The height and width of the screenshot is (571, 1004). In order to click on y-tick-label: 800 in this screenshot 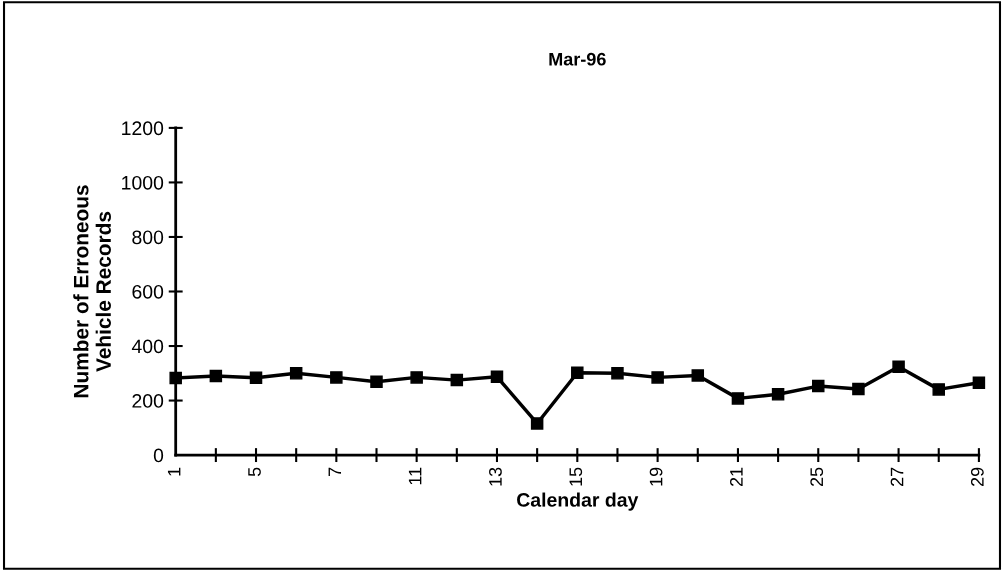, I will do `click(148, 237)`.